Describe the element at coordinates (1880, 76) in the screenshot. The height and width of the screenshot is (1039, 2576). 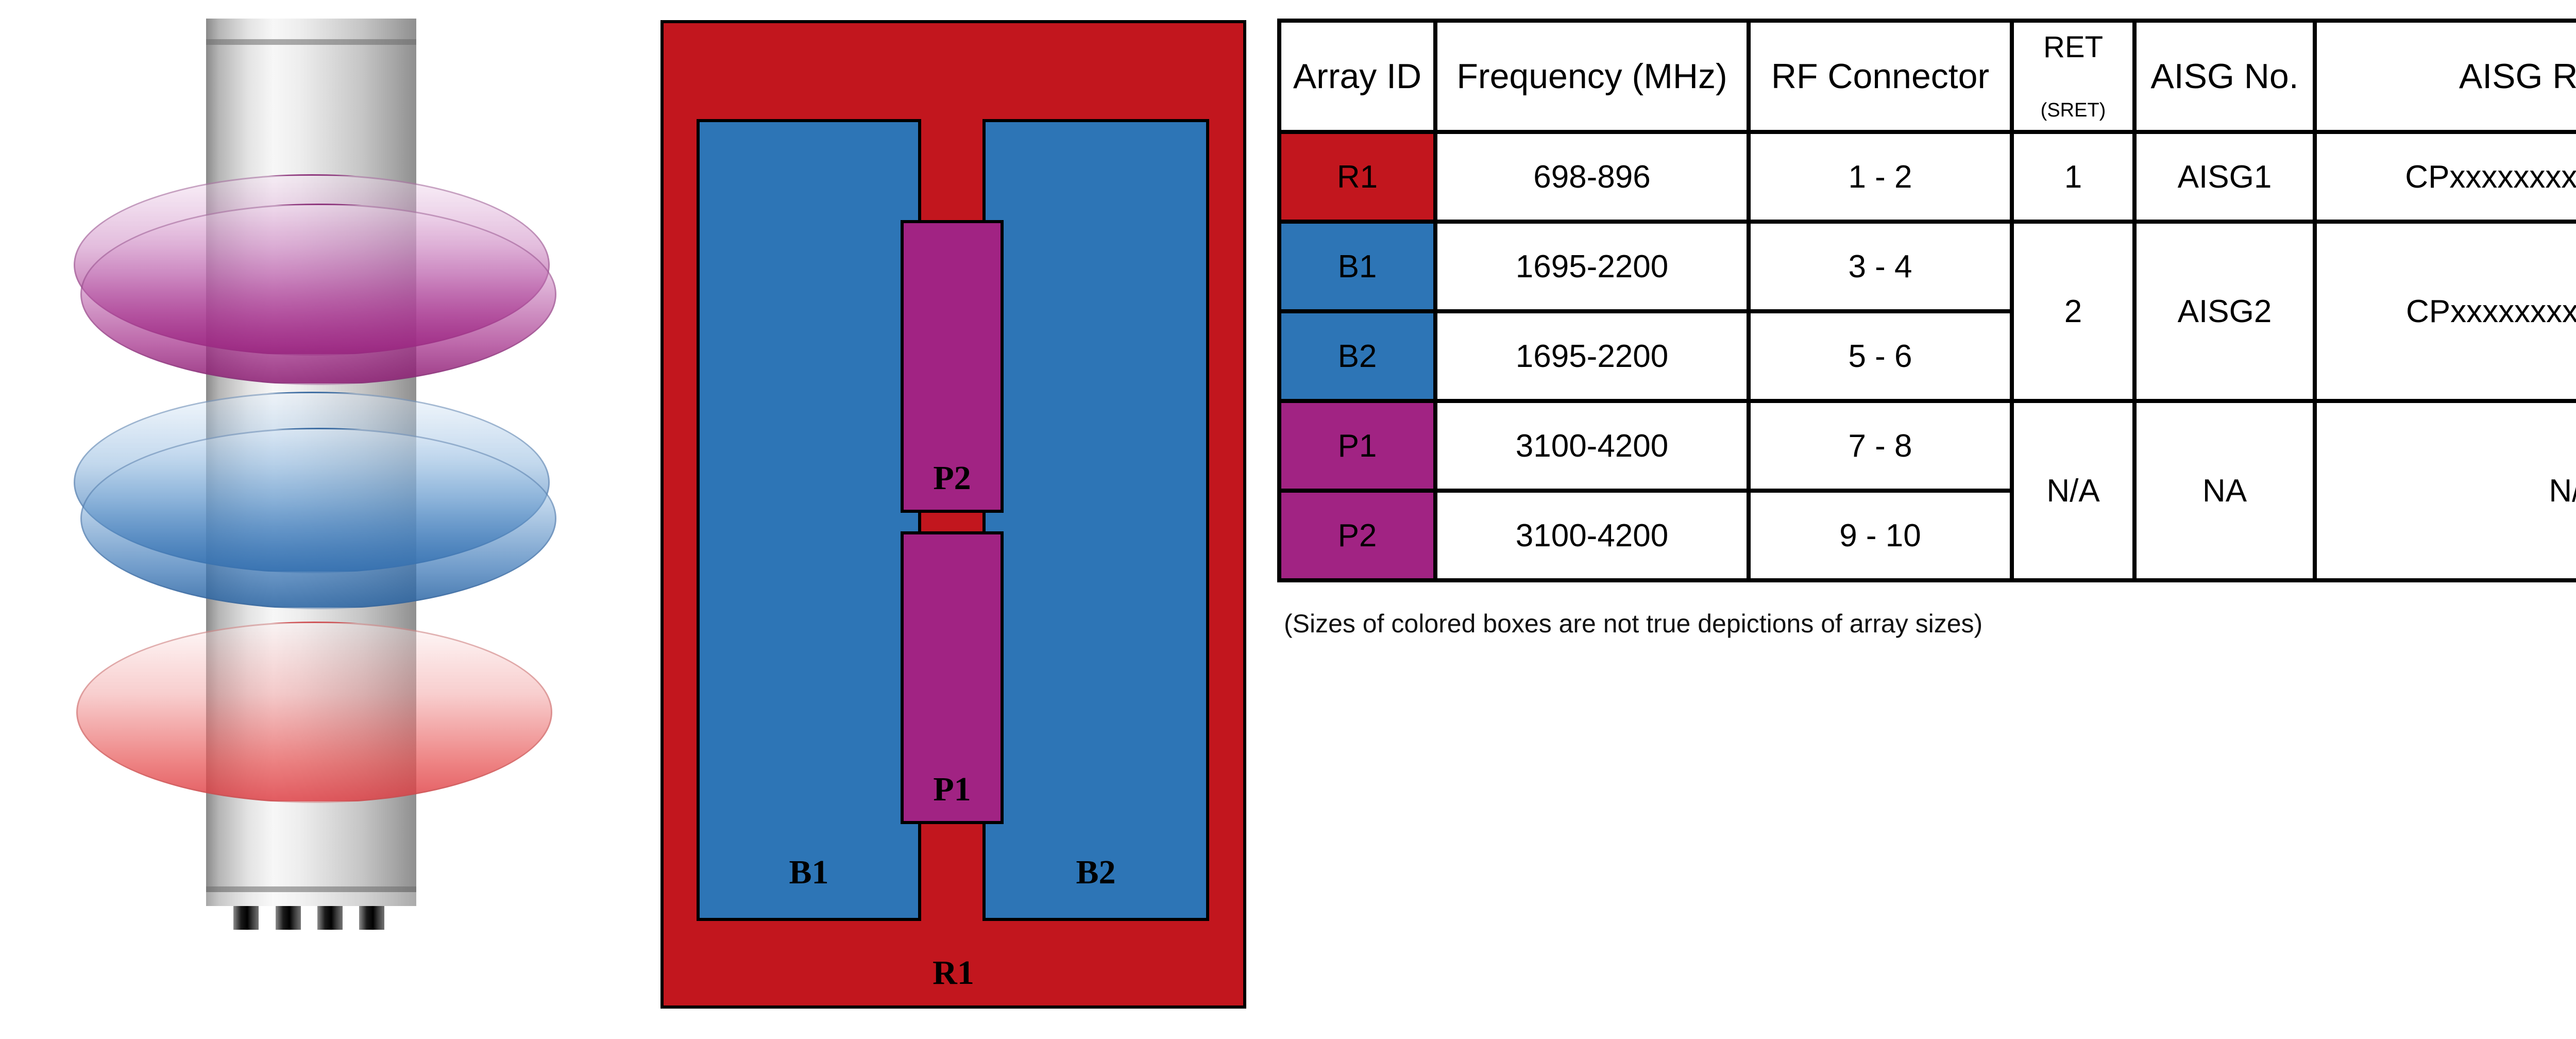
I see `col-header-rf-connector: RF Connector` at that location.